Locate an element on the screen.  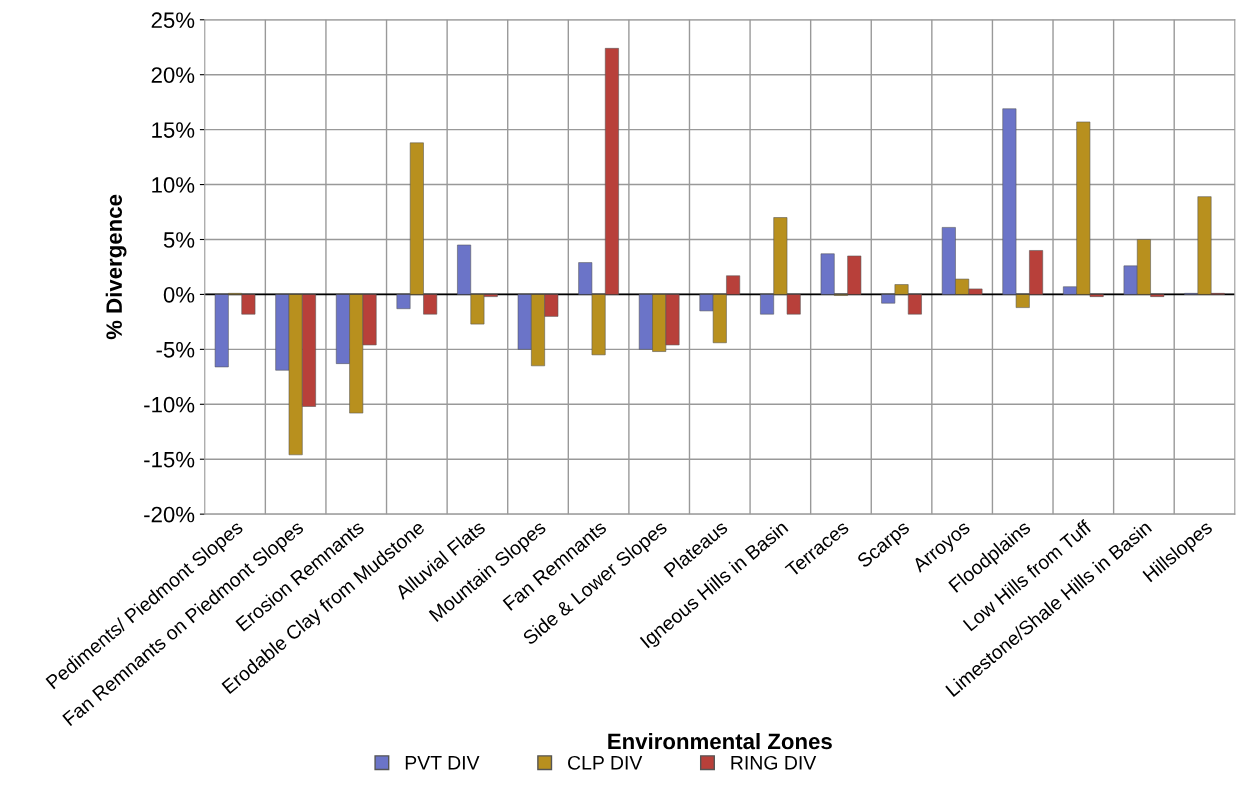
y-axis-title: % Divergence is located at coordinates (116, 267).